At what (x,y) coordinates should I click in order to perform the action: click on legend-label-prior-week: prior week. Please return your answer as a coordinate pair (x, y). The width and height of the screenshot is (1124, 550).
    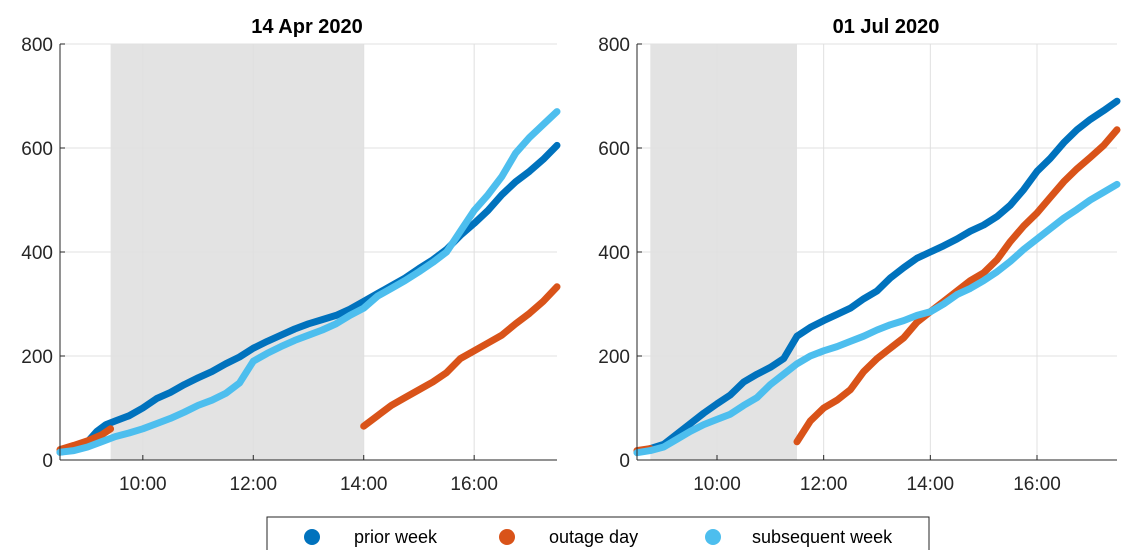
    Looking at the image, I should click on (396, 537).